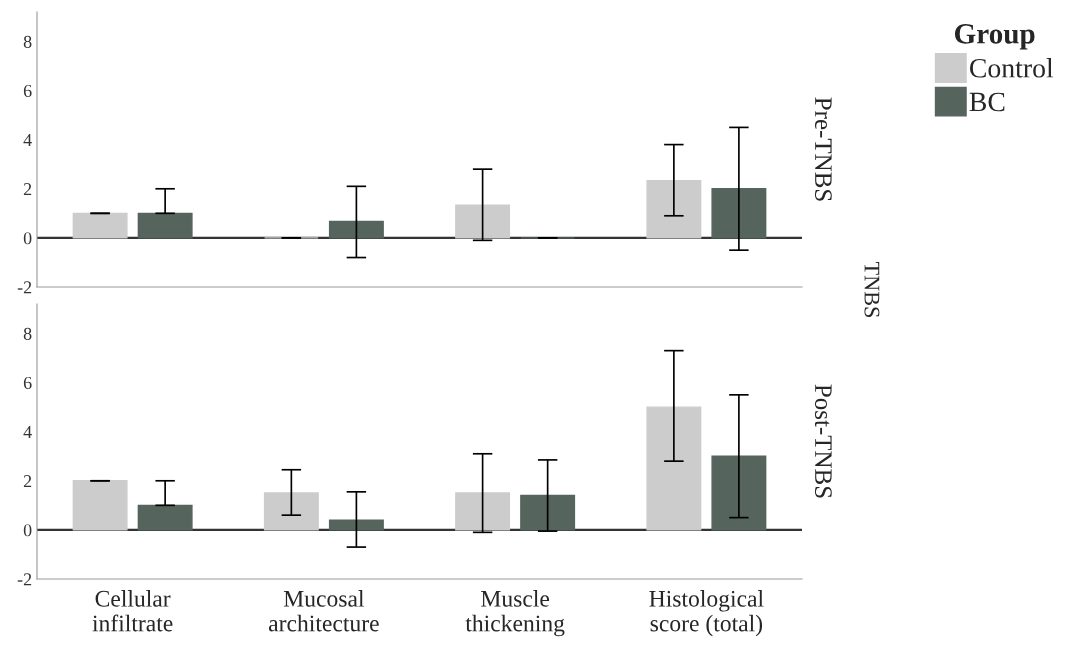  Describe the element at coordinates (823, 441) in the screenshot. I see `y2-axis-title: Post-TNBS` at that location.